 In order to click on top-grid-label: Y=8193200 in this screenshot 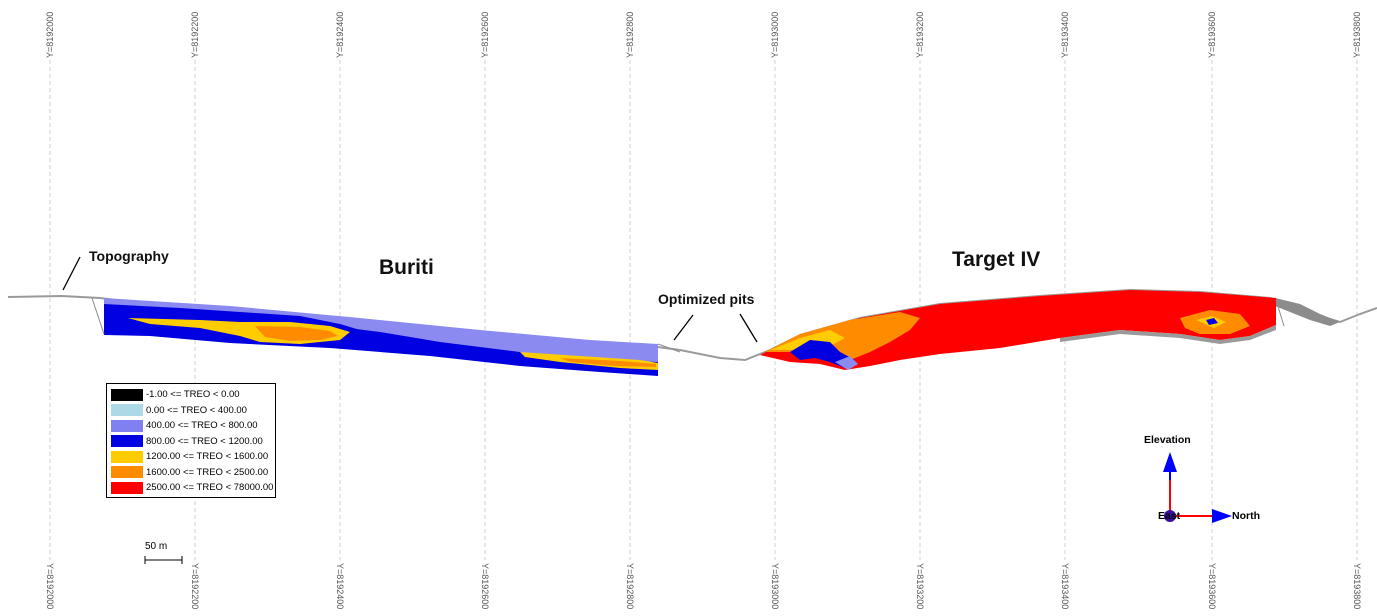, I will do `click(920, 34)`.